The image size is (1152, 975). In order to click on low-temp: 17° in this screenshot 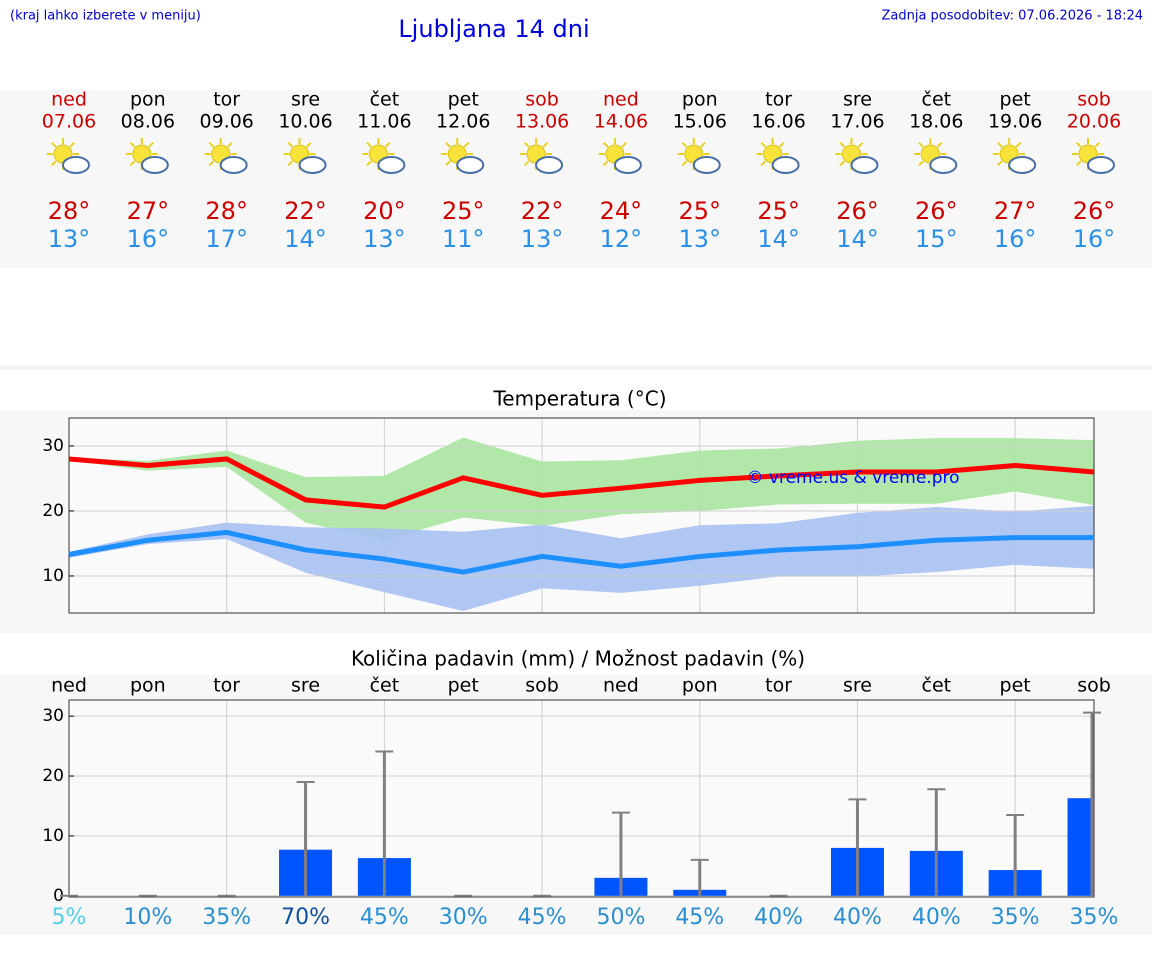, I will do `click(226, 239)`.